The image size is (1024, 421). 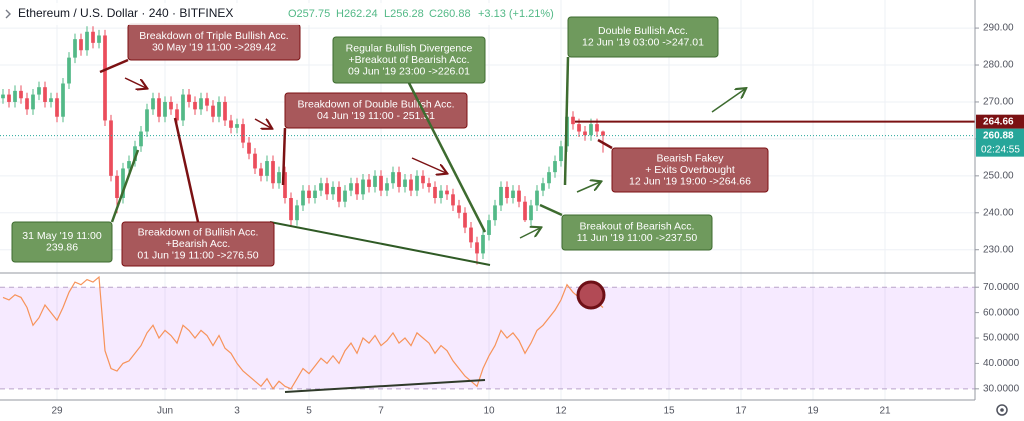 I want to click on y-tick-label: 30.0000, so click(x=1001, y=388).